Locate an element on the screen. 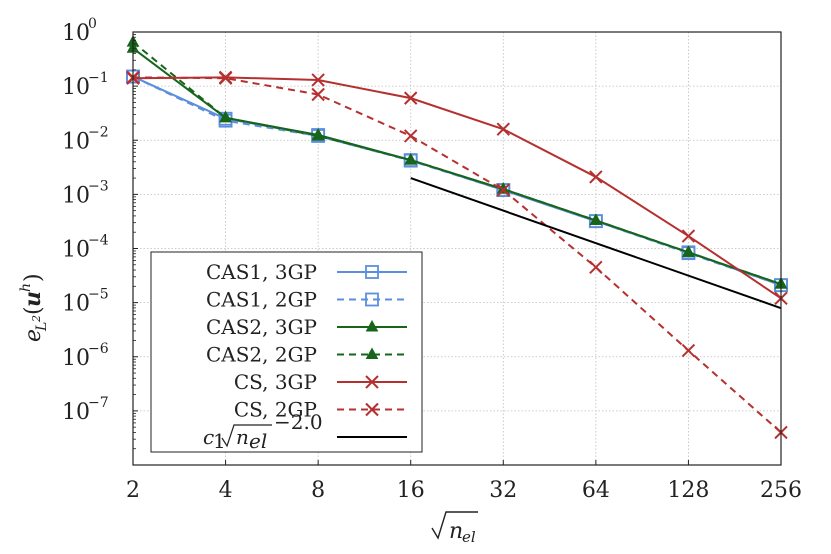 This screenshot has height=554, width=831. svg-text: −4 is located at coordinates (98, 241).